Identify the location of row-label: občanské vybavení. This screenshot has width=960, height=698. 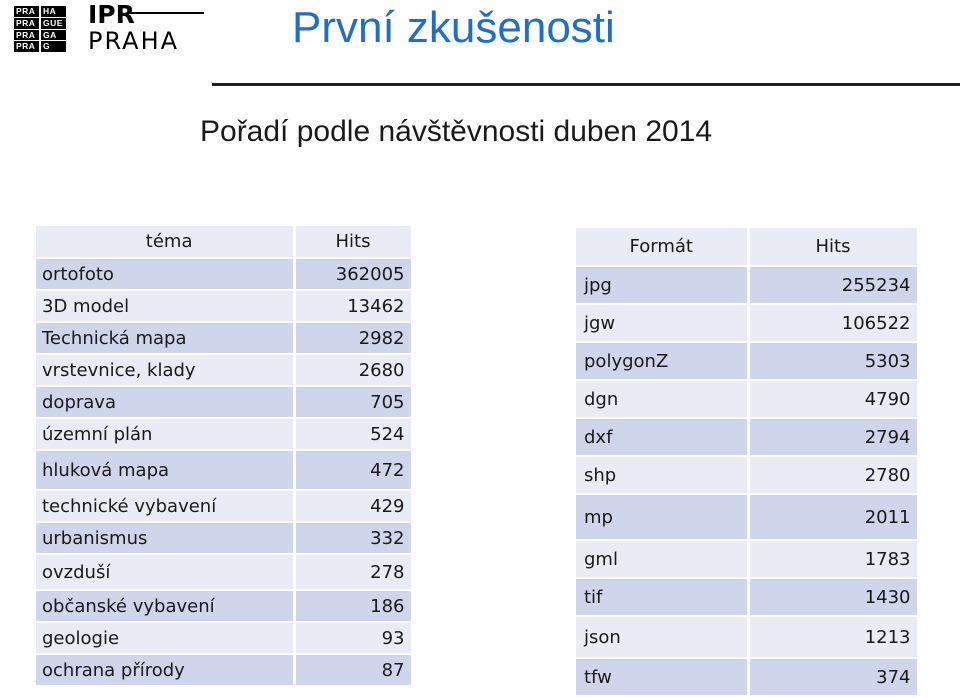
(166, 606).